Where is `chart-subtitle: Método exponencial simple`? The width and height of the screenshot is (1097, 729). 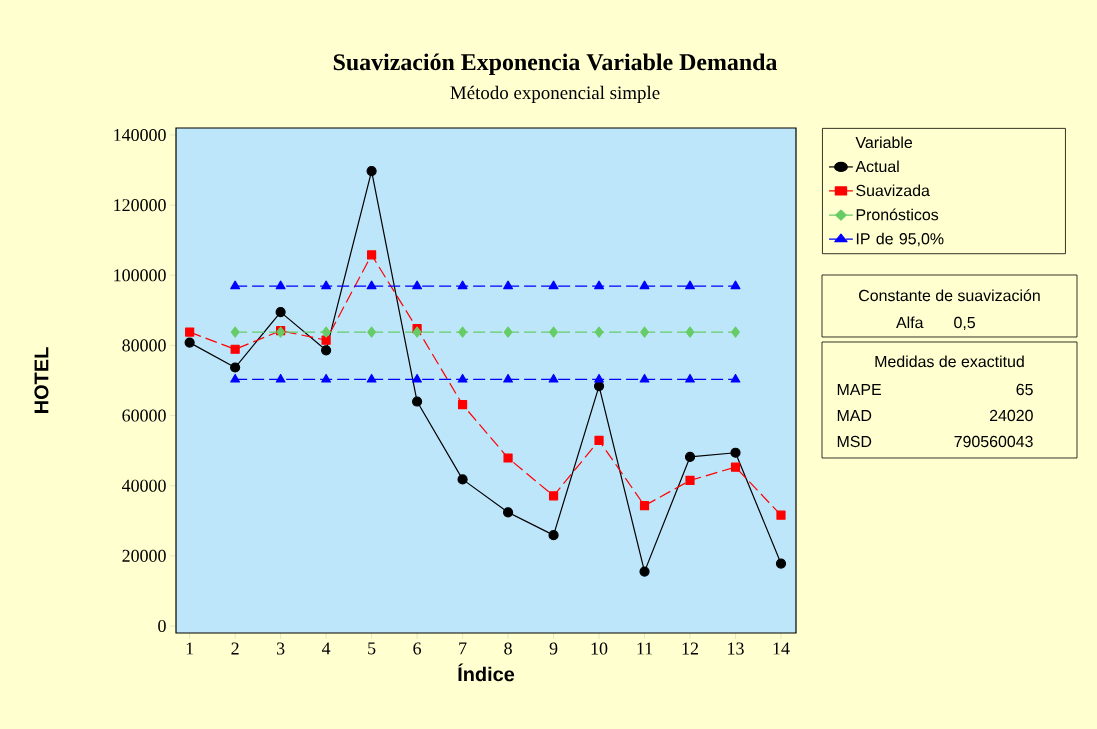 chart-subtitle: Método exponencial simple is located at coordinates (555, 94).